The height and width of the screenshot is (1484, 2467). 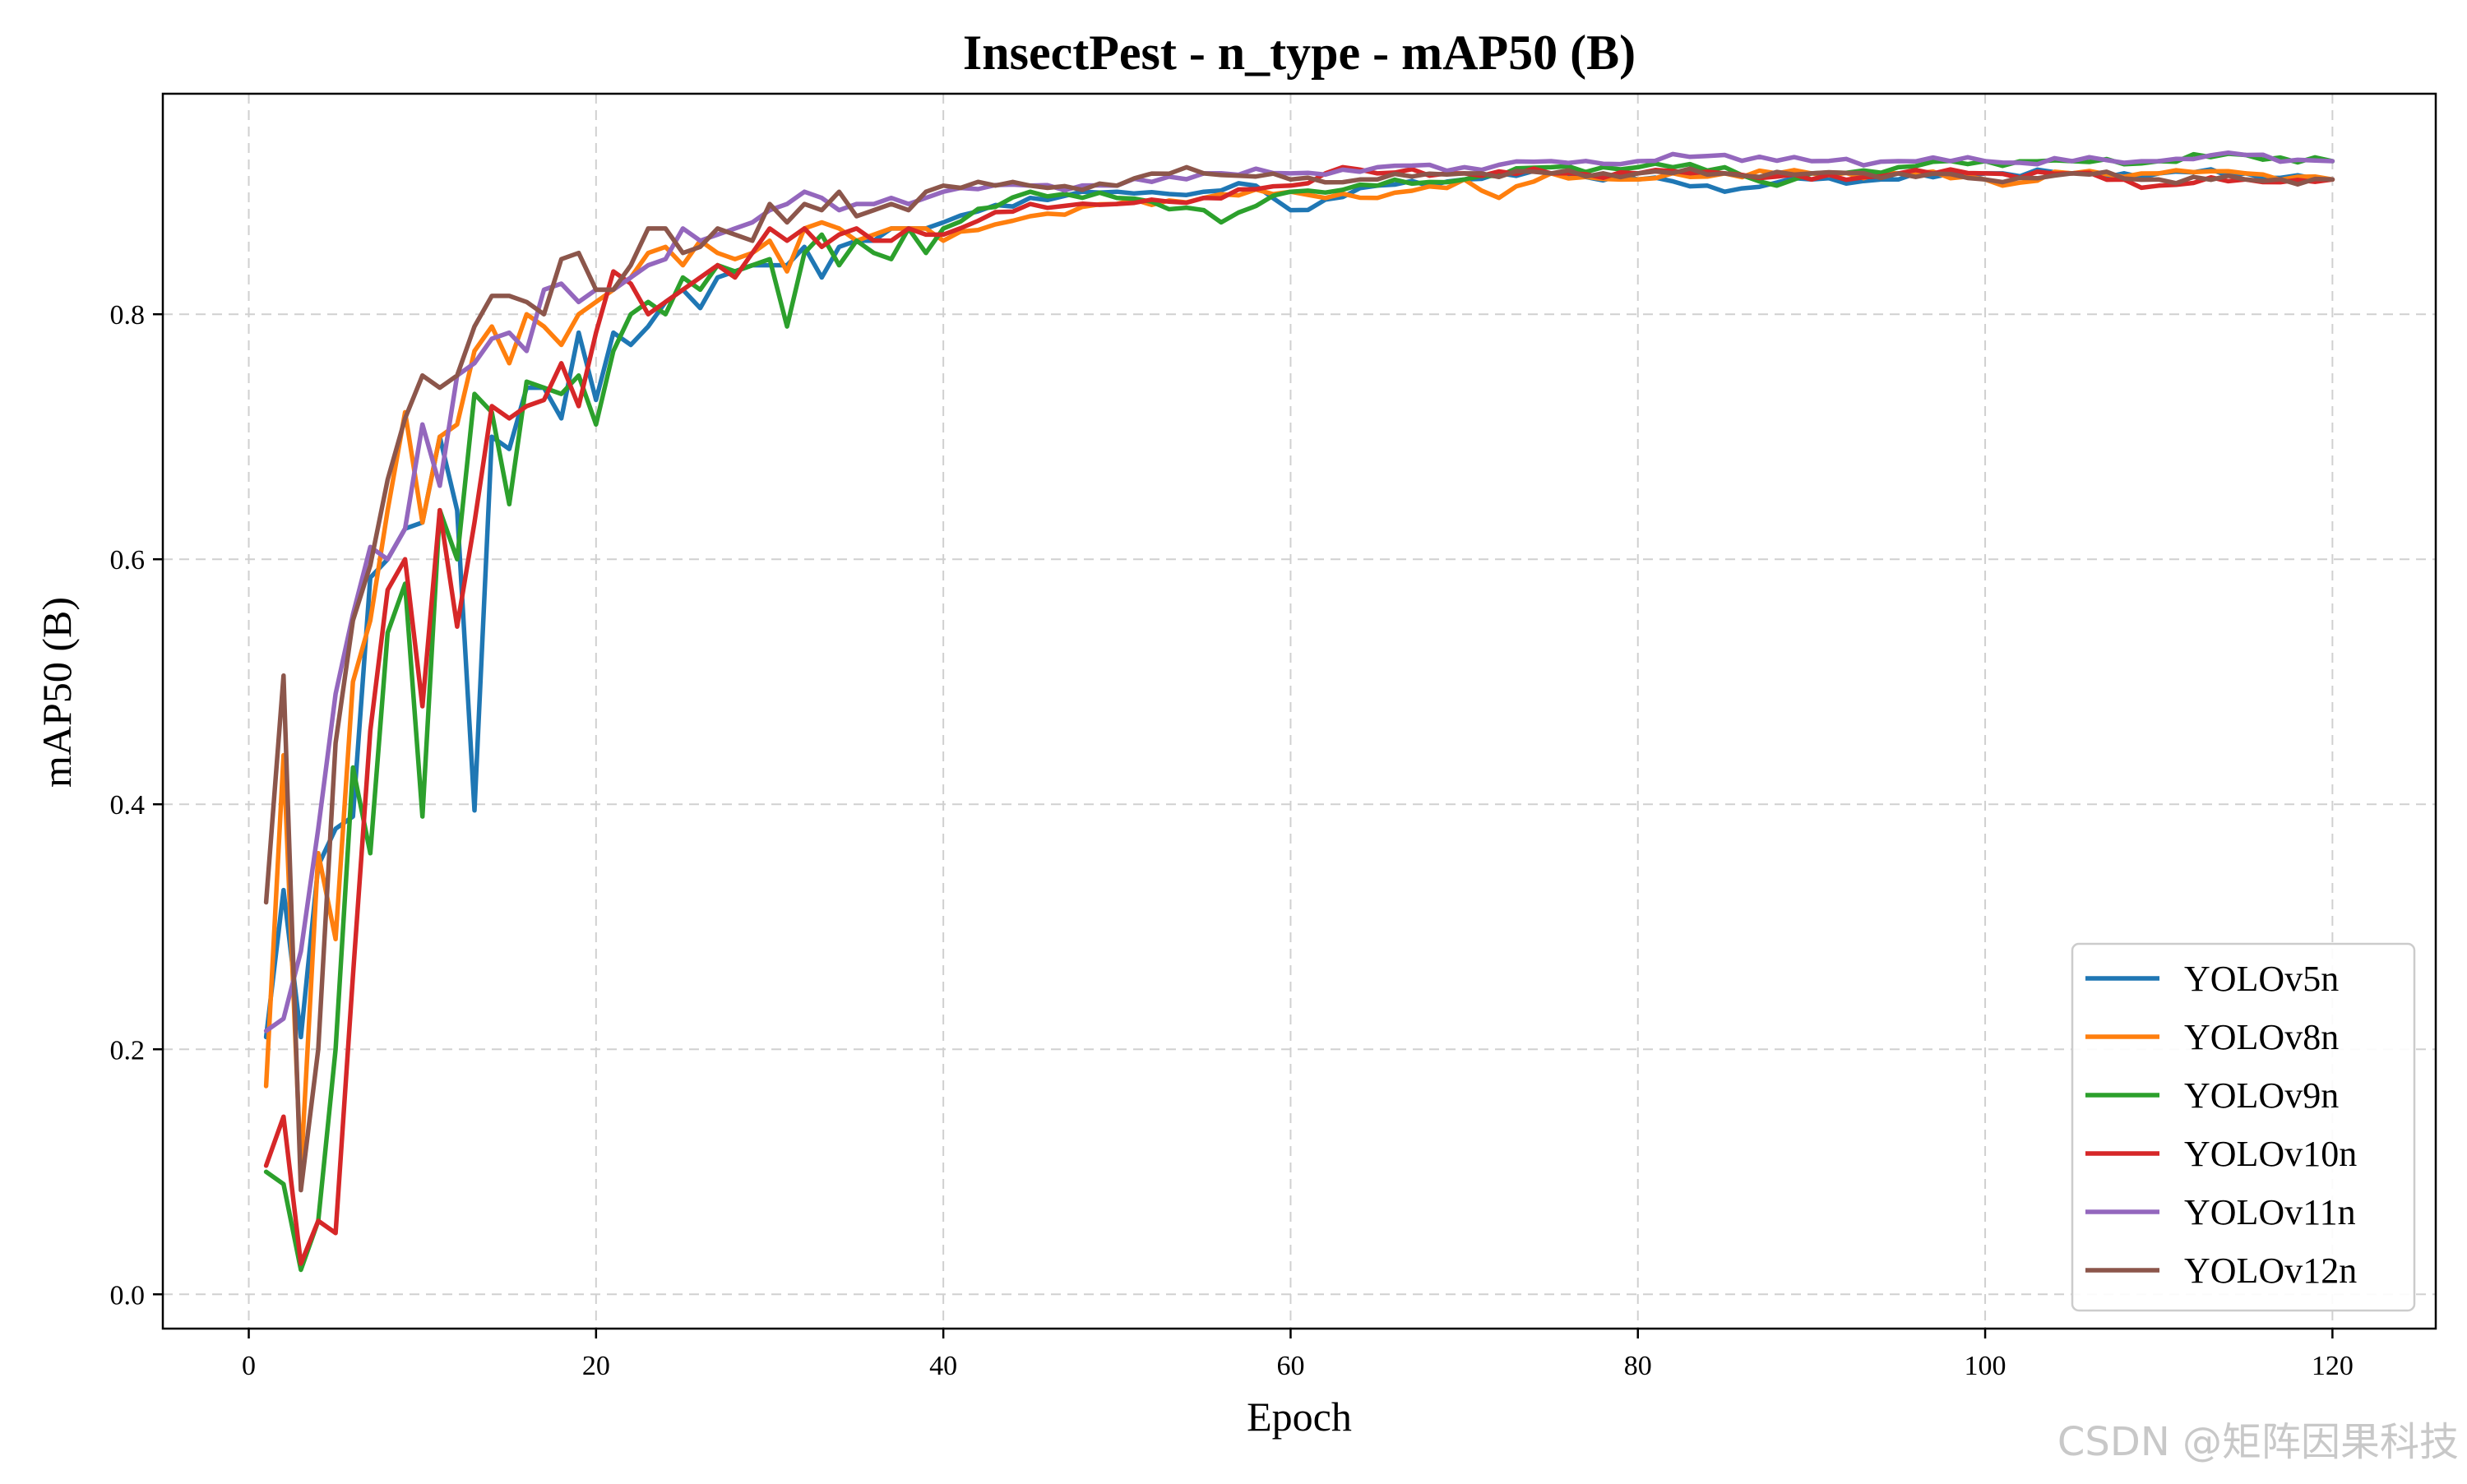 What do you see at coordinates (128, 805) in the screenshot?
I see `y-tick-label: 0.4` at bounding box center [128, 805].